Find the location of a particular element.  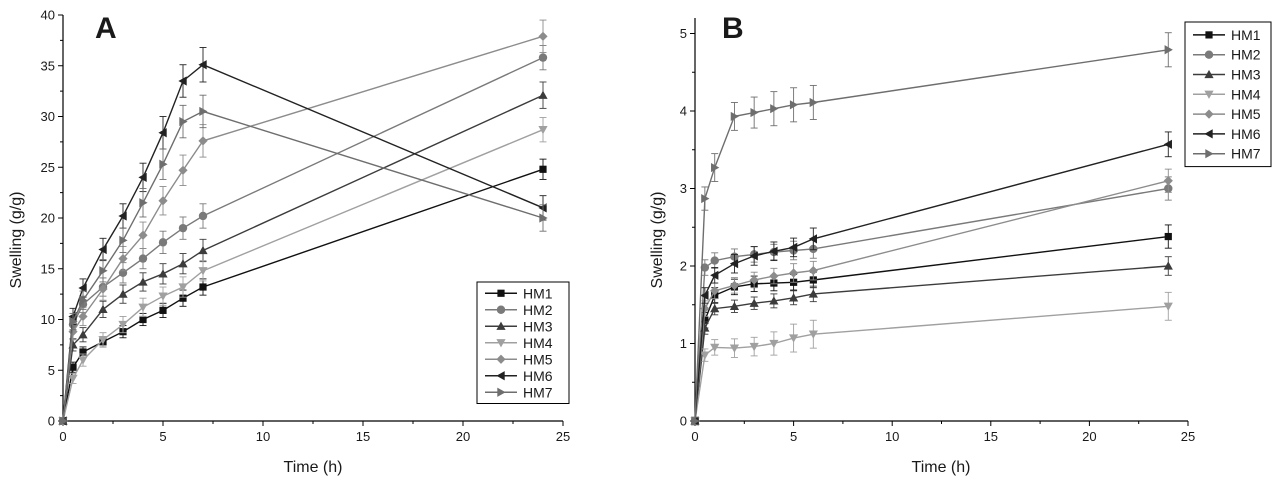

legend-marker-hm5 is located at coordinates (1209, 114).